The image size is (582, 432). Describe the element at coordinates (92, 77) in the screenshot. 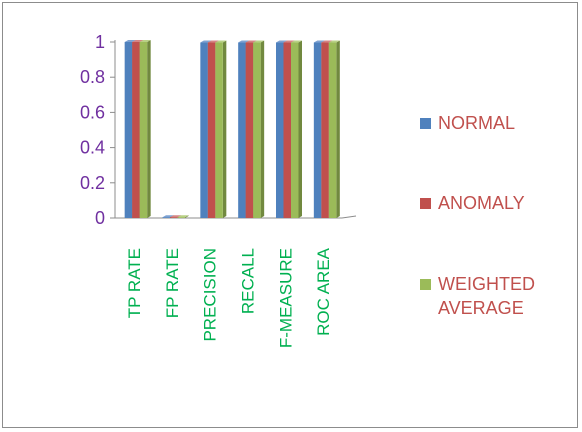

I see `y-tick-label: 0.8` at that location.